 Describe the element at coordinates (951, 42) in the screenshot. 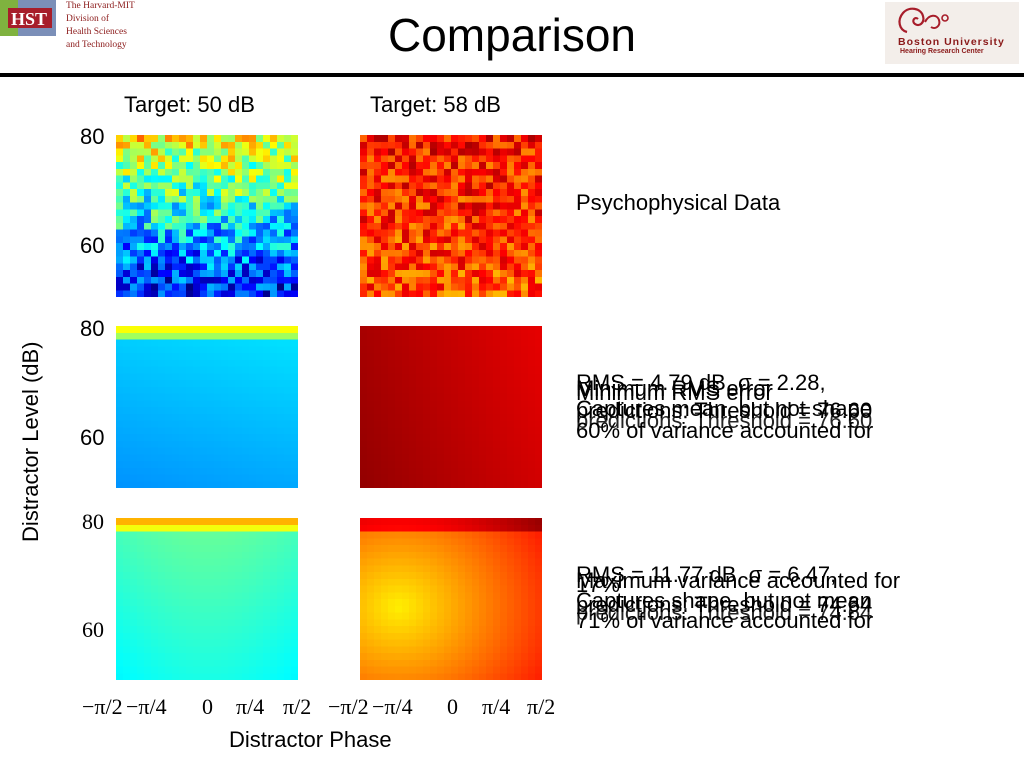

I see `bu-name: Boston University` at that location.